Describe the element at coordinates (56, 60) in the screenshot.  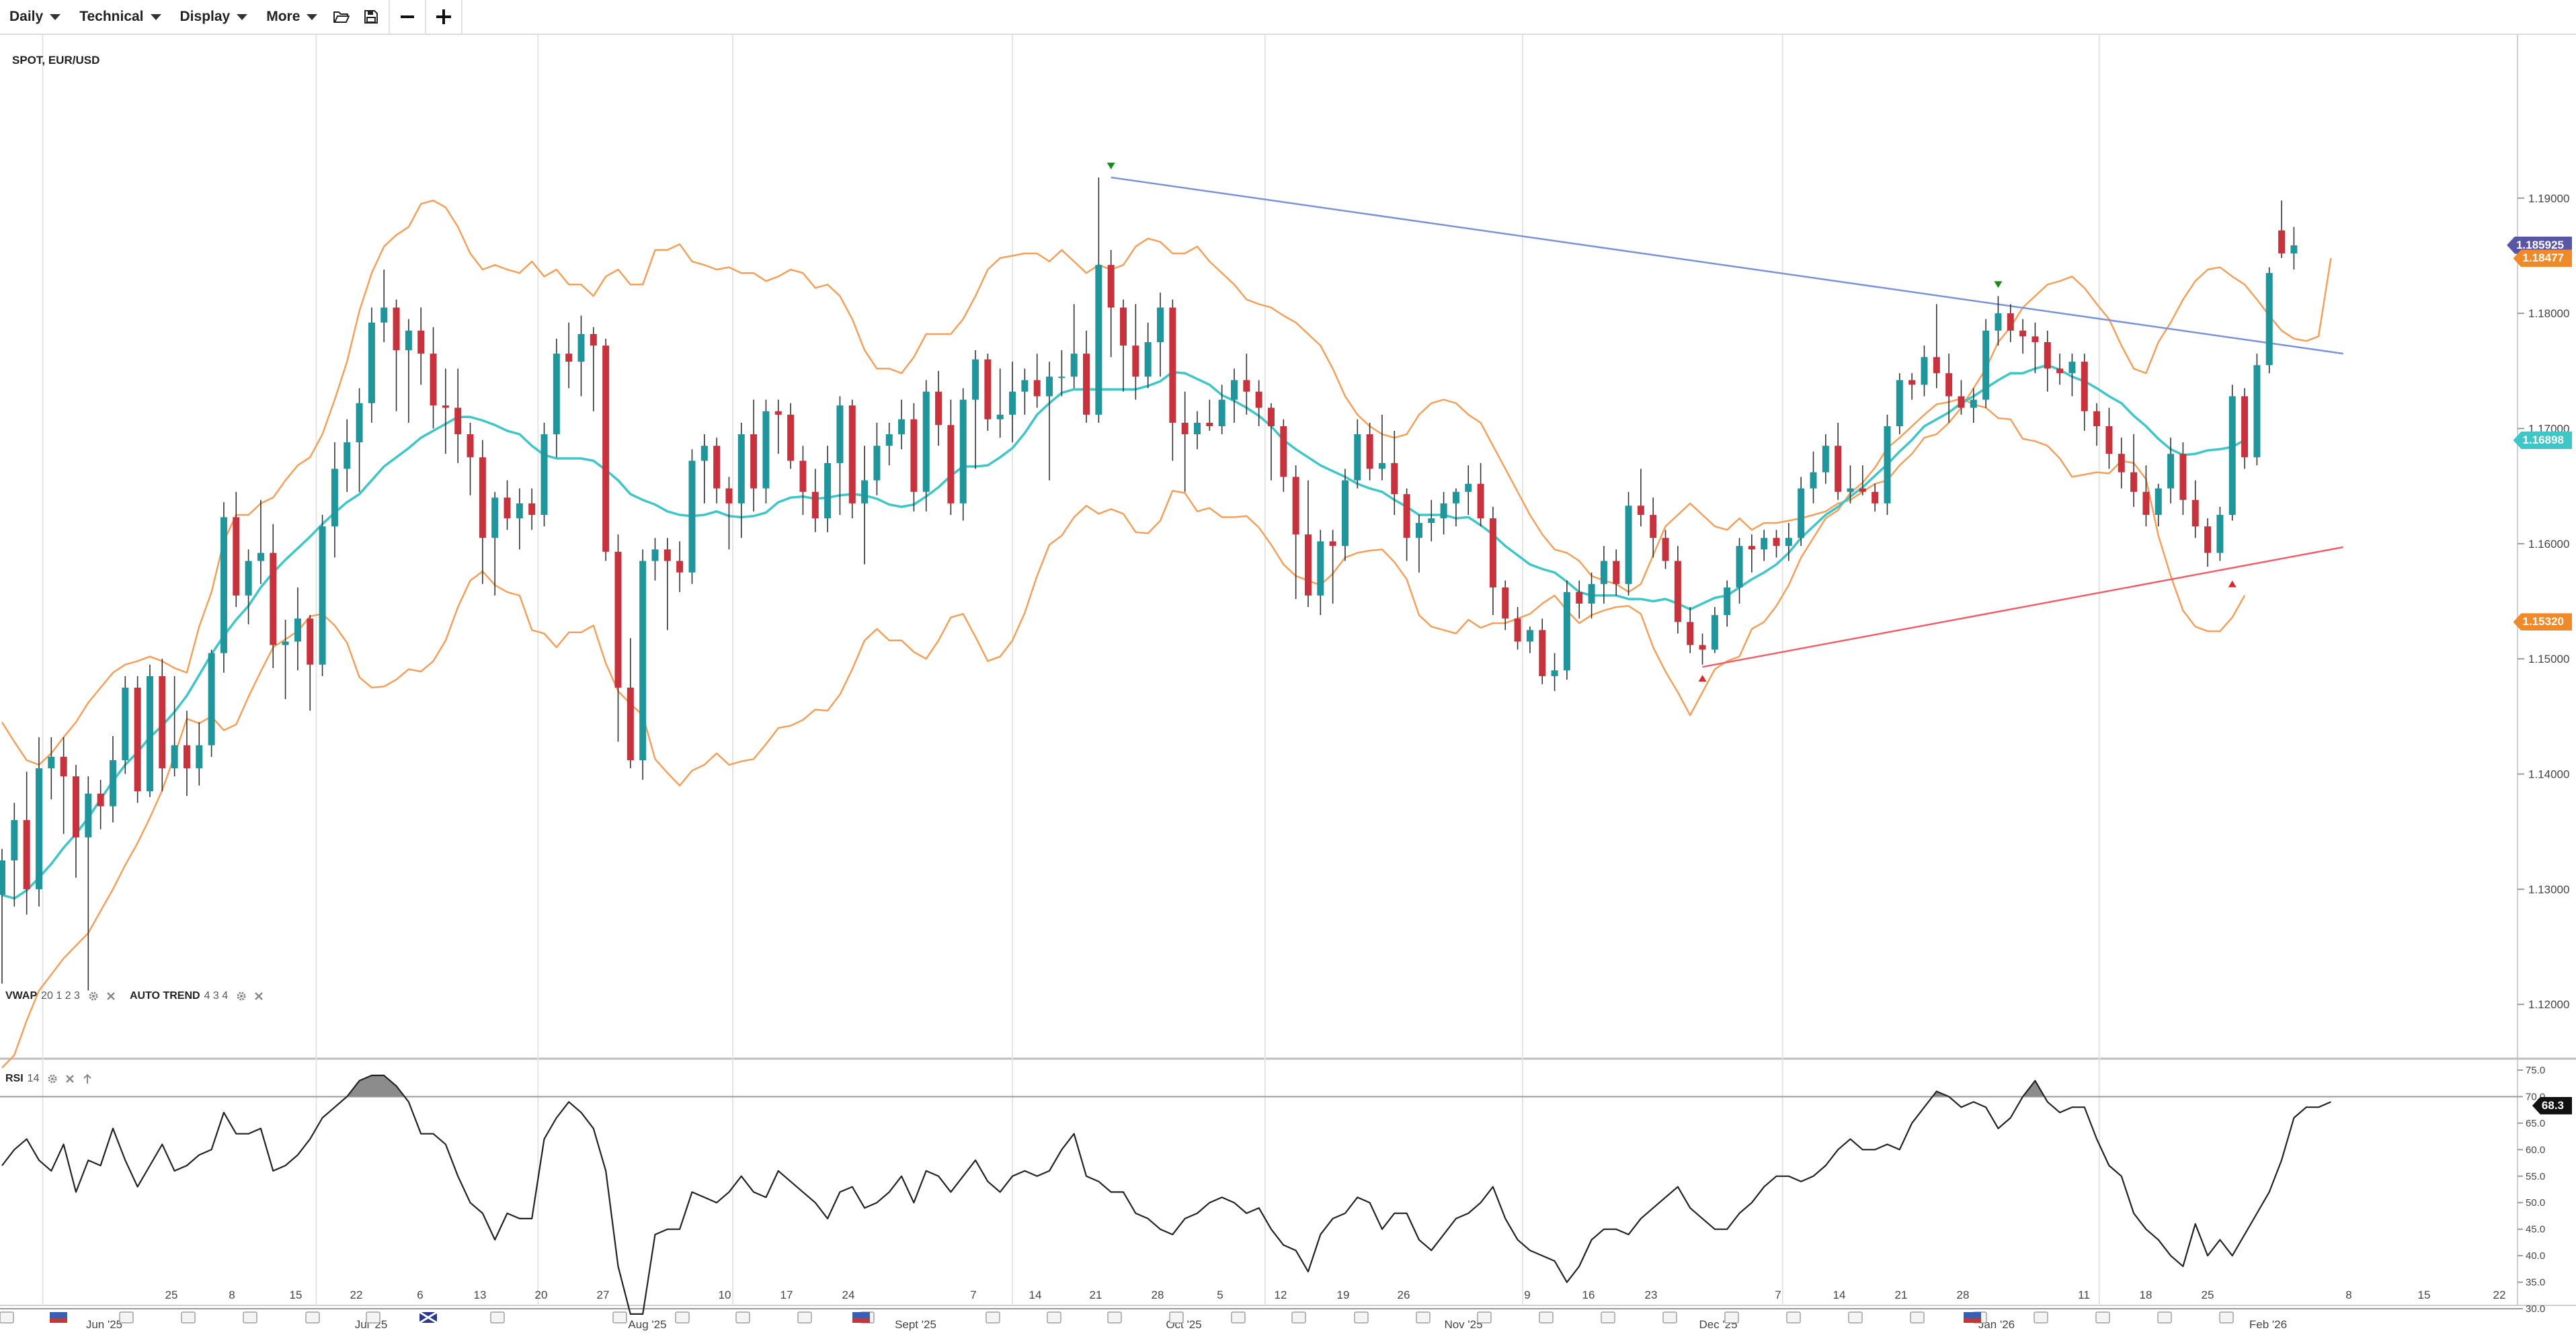
I see `symbol-label: SPOT, EUR/USD` at that location.